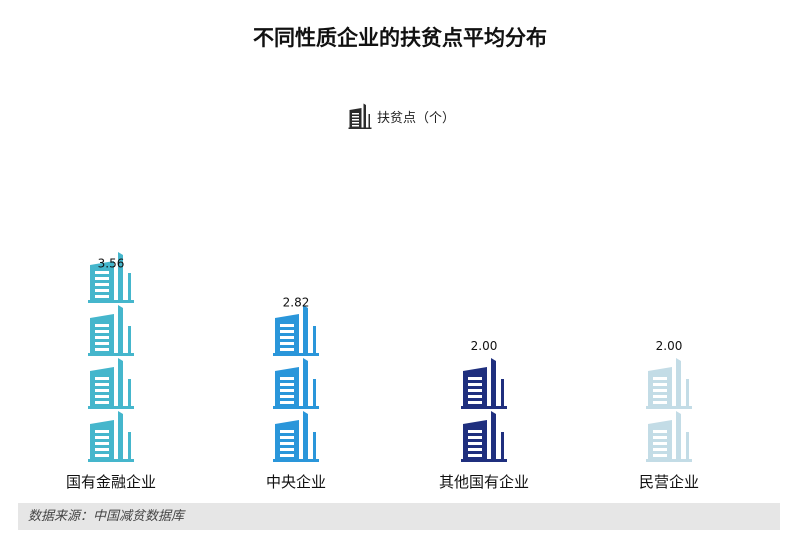 Image resolution: width=800 pixels, height=552 pixels. Describe the element at coordinates (111, 263) in the screenshot. I see `data-label: 3.56` at that location.